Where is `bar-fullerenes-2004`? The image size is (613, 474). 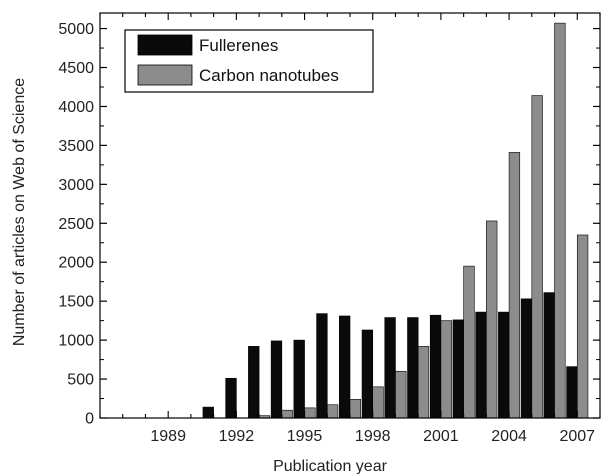
bar-fullerenes-2004 is located at coordinates (504, 365).